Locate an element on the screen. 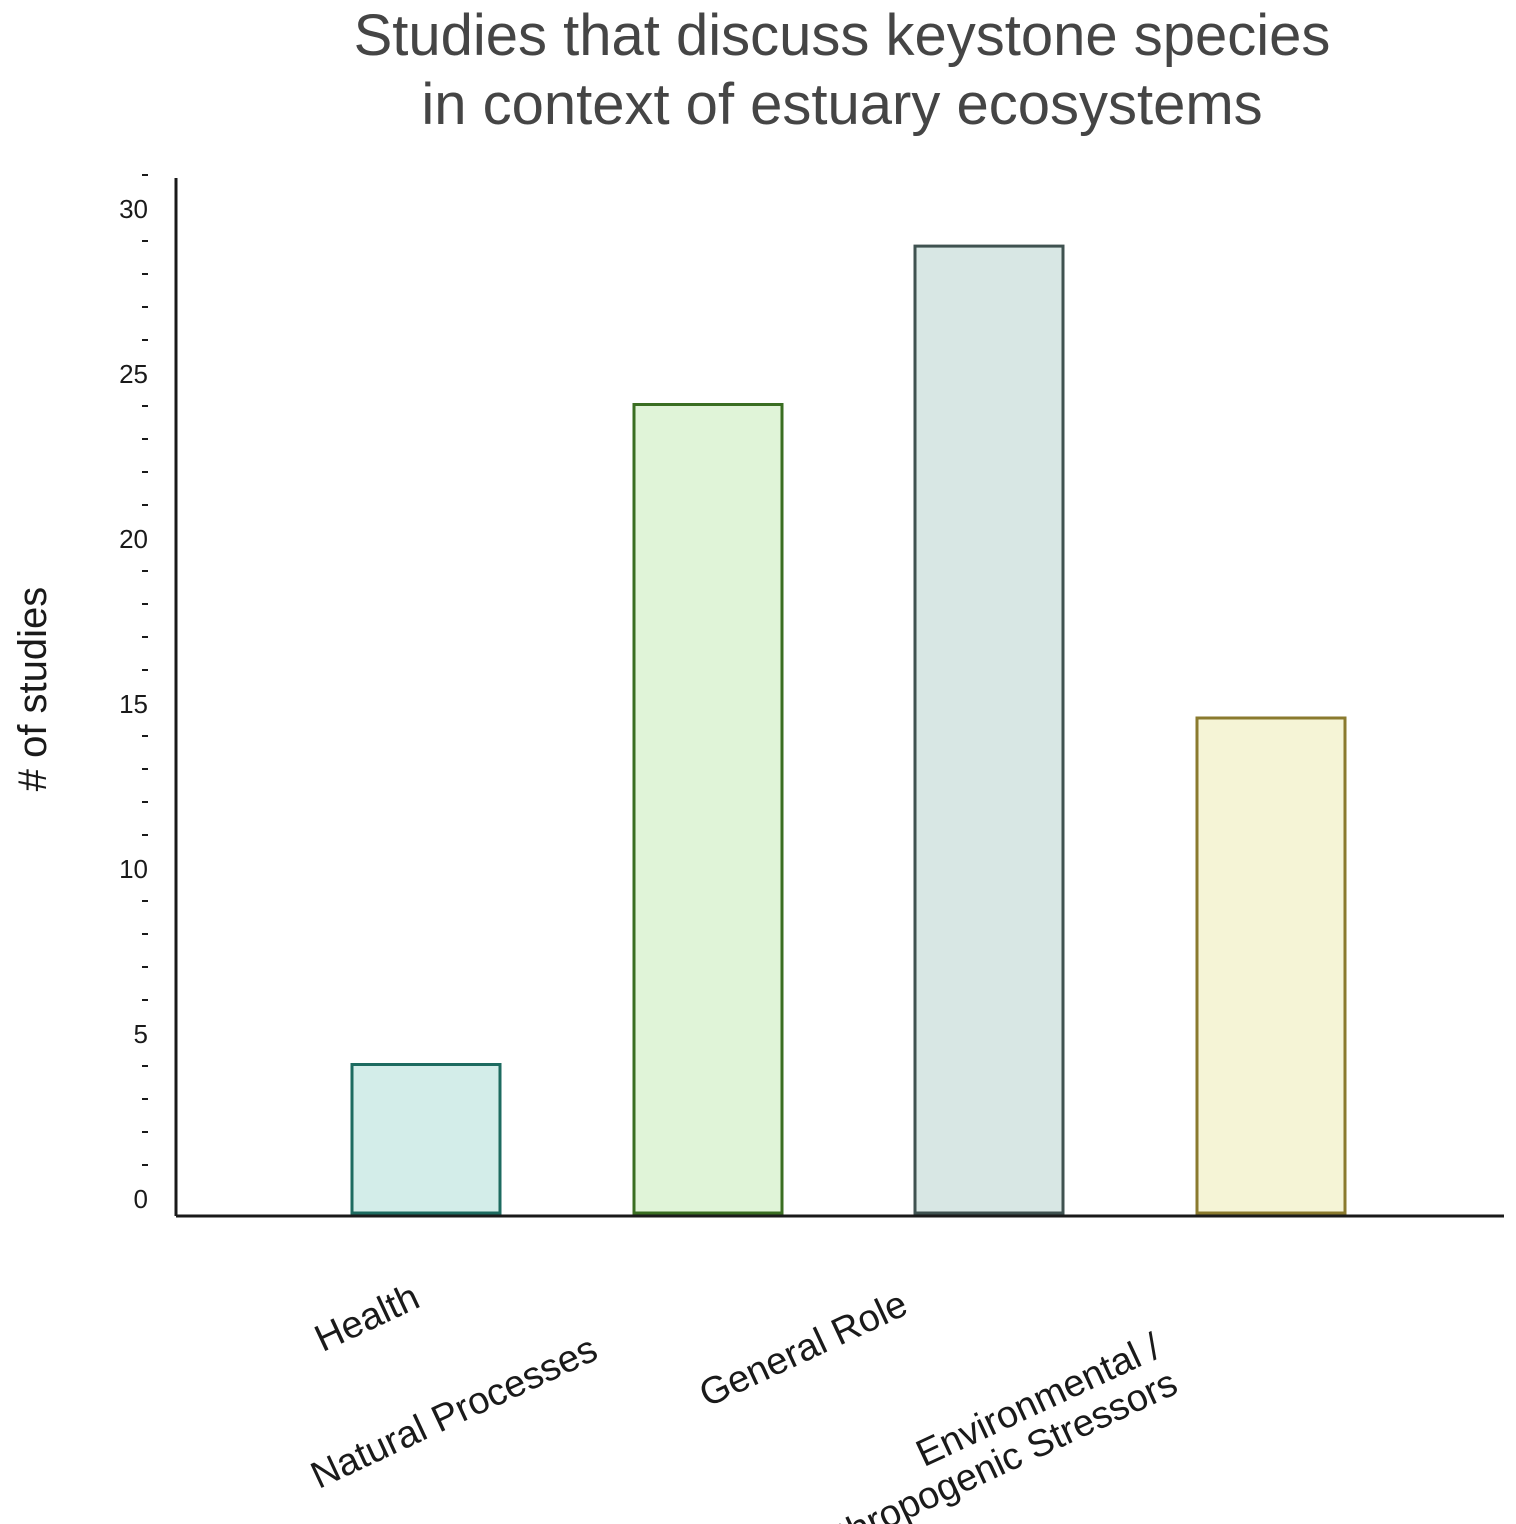  x-tick-label-line: General Role is located at coordinates (803, 1349).